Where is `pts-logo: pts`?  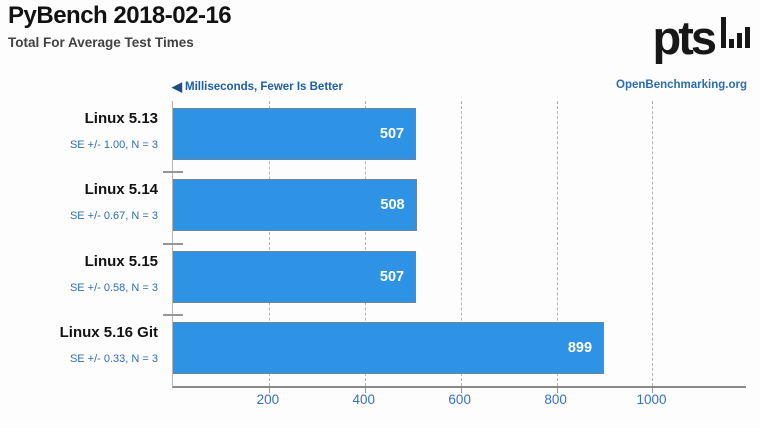 pts-logo: pts is located at coordinates (701, 34).